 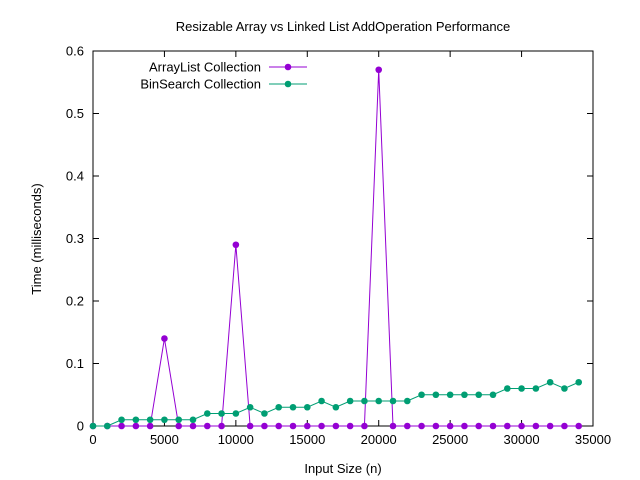 I want to click on x-tick-label: 0, so click(x=92, y=439).